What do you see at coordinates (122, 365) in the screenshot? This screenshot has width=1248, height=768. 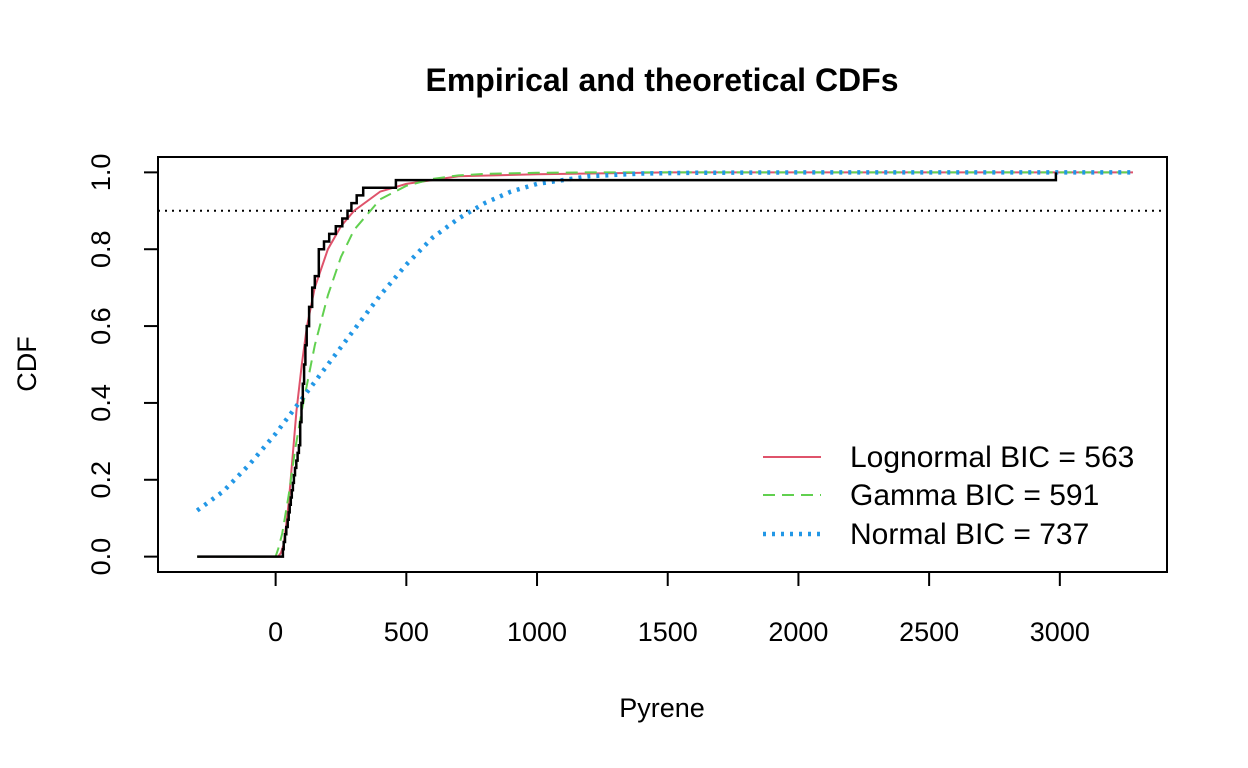 I see `y-axis: 0.0 0.2 0.4 0.6 0.8 1.0` at bounding box center [122, 365].